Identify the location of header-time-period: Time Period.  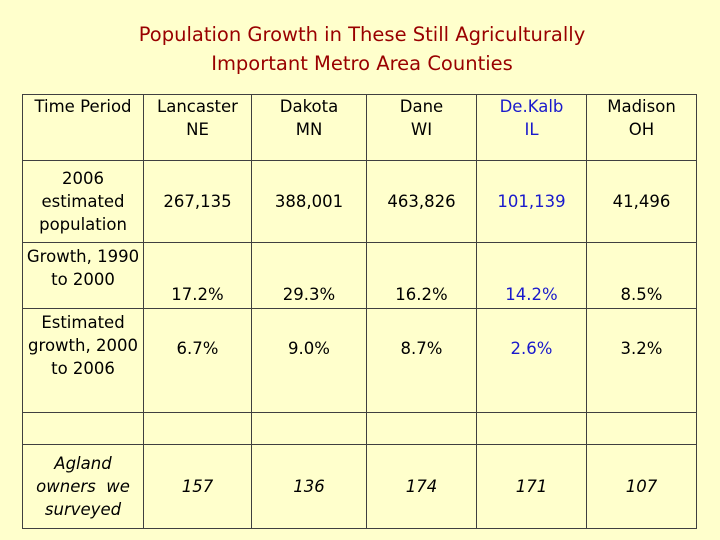
(83, 127).